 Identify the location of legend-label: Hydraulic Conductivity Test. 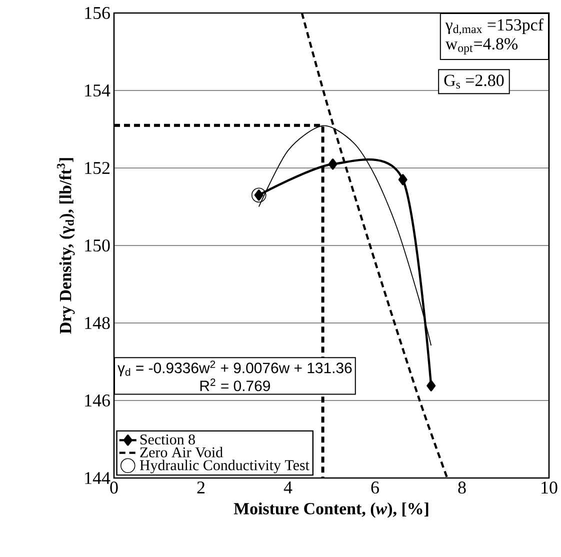
(225, 467).